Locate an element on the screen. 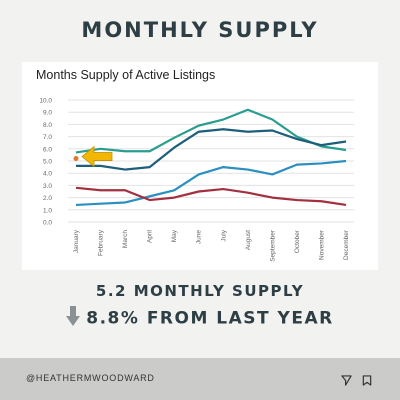  y-tick-label: 6.0 is located at coordinates (47, 149).